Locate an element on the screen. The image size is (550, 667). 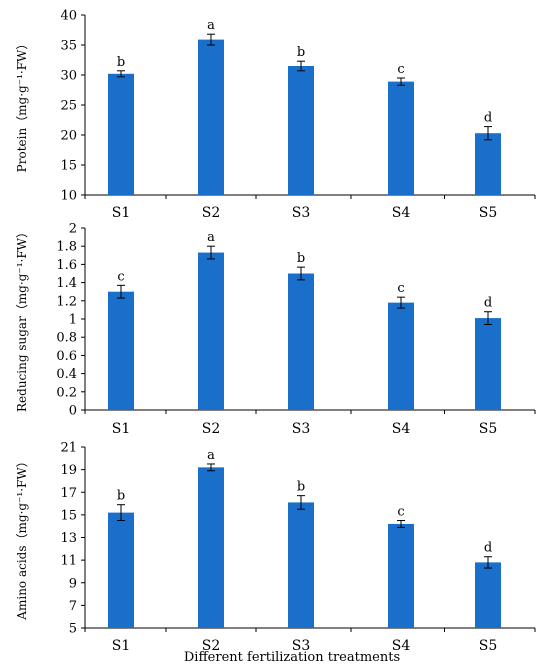
y-tick-label: 0.6 is located at coordinates (66, 356).